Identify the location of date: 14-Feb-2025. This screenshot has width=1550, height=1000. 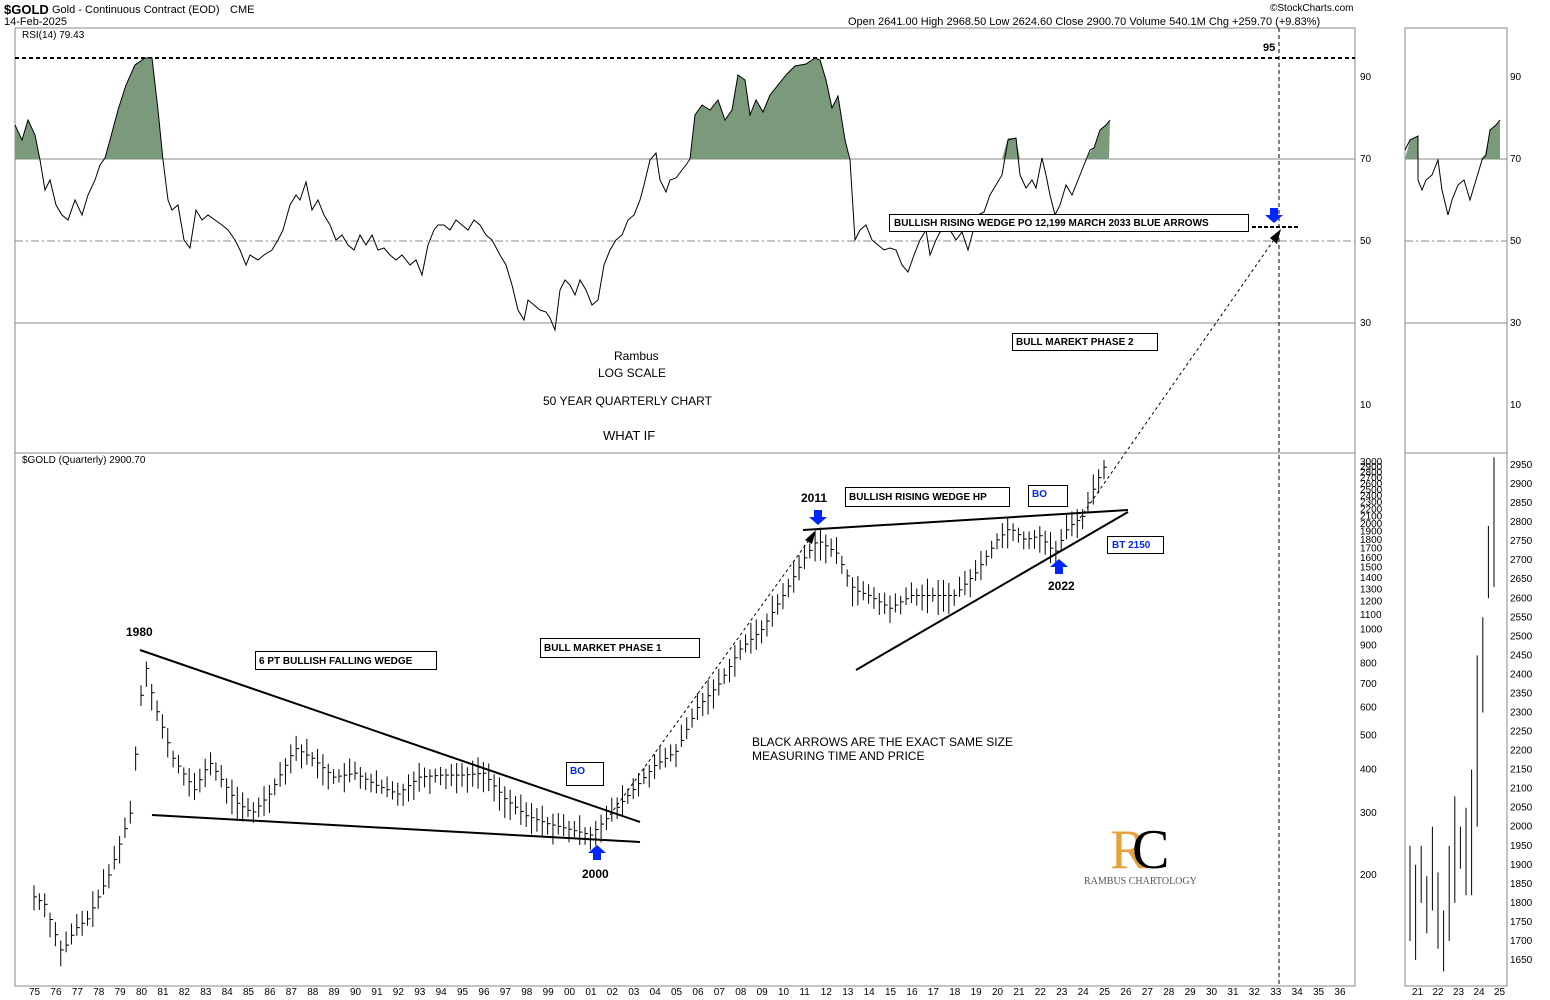
(35, 22).